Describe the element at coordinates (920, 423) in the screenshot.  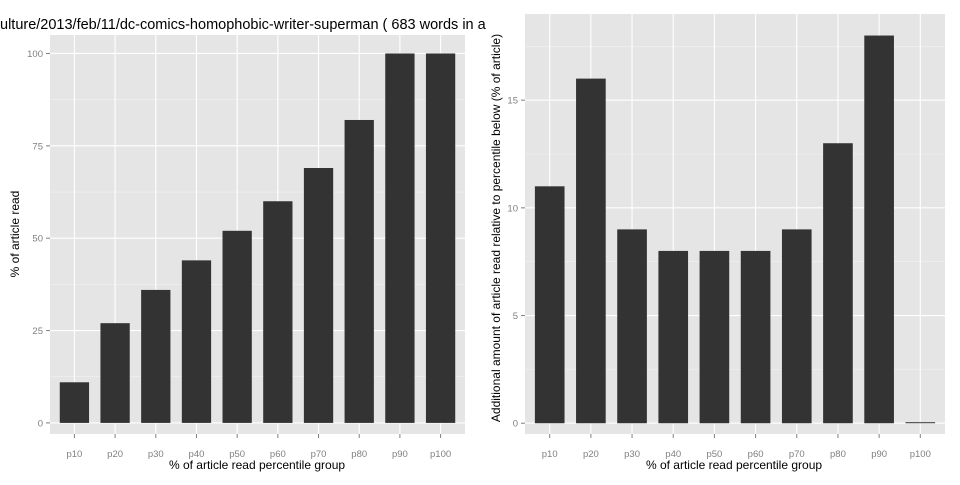
I see `right-bar-p100` at that location.